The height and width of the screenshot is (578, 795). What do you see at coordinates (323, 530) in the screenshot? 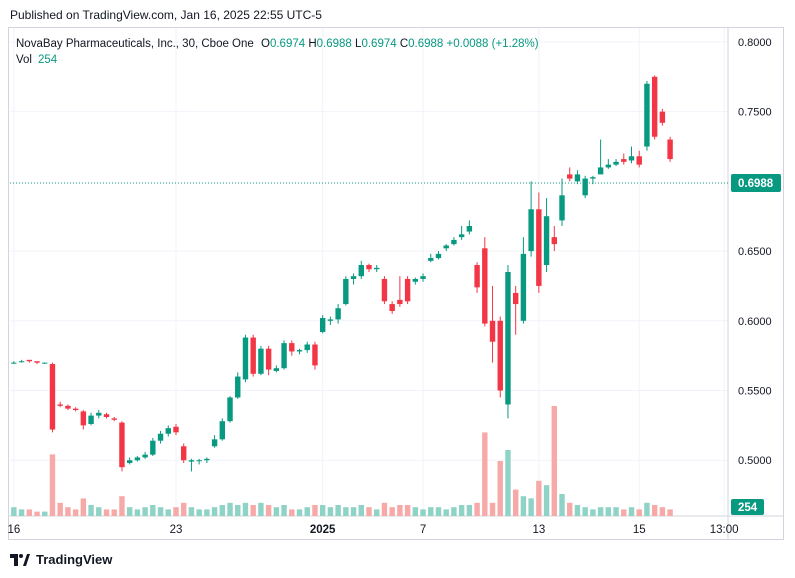
I see `x-tick-label: 2025` at bounding box center [323, 530].